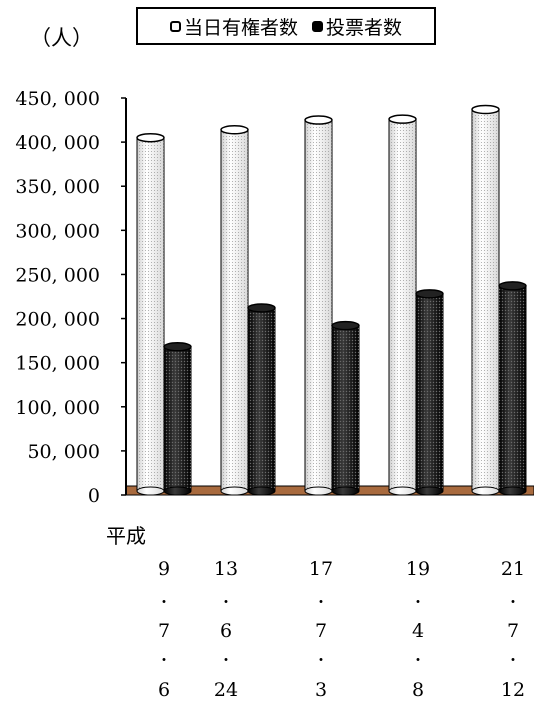 This screenshot has height=704, width=534. Describe the element at coordinates (175, 26) in the screenshot. I see `legend-swatch-eligible` at that location.